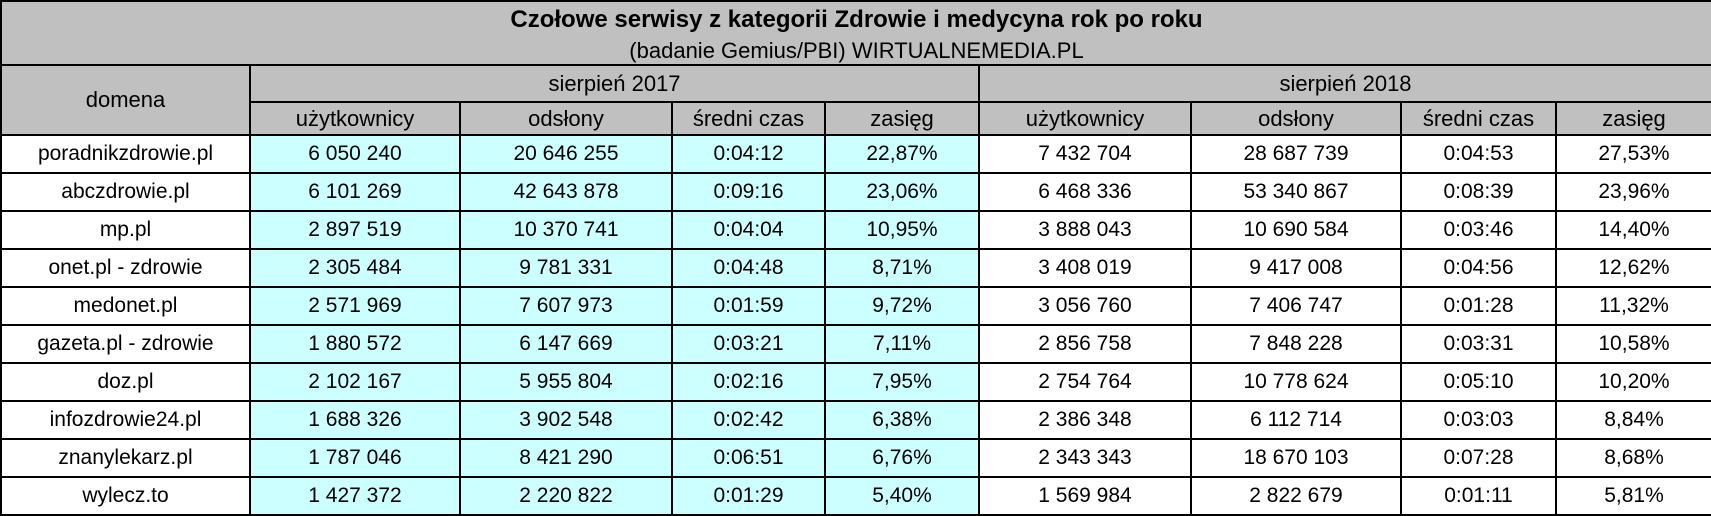  What do you see at coordinates (355, 382) in the screenshot?
I see `value-cell: 2 102 167` at bounding box center [355, 382].